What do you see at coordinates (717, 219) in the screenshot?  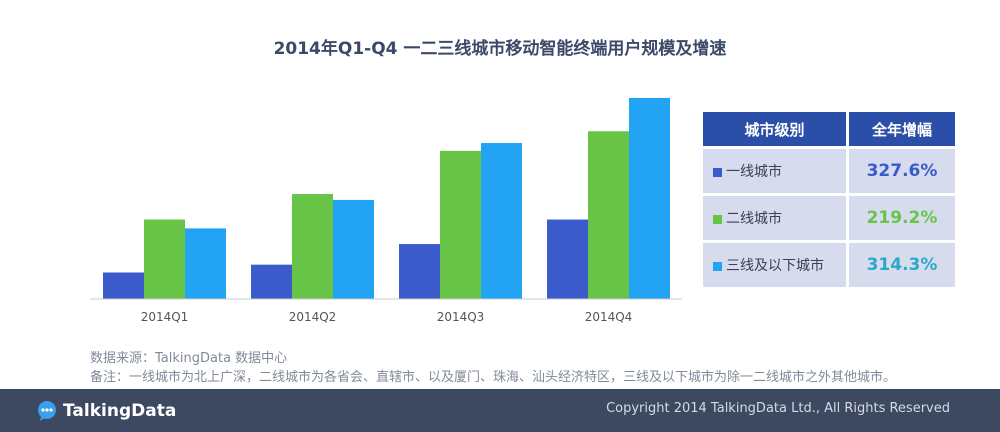 I see `legend-swatch-tier2` at bounding box center [717, 219].